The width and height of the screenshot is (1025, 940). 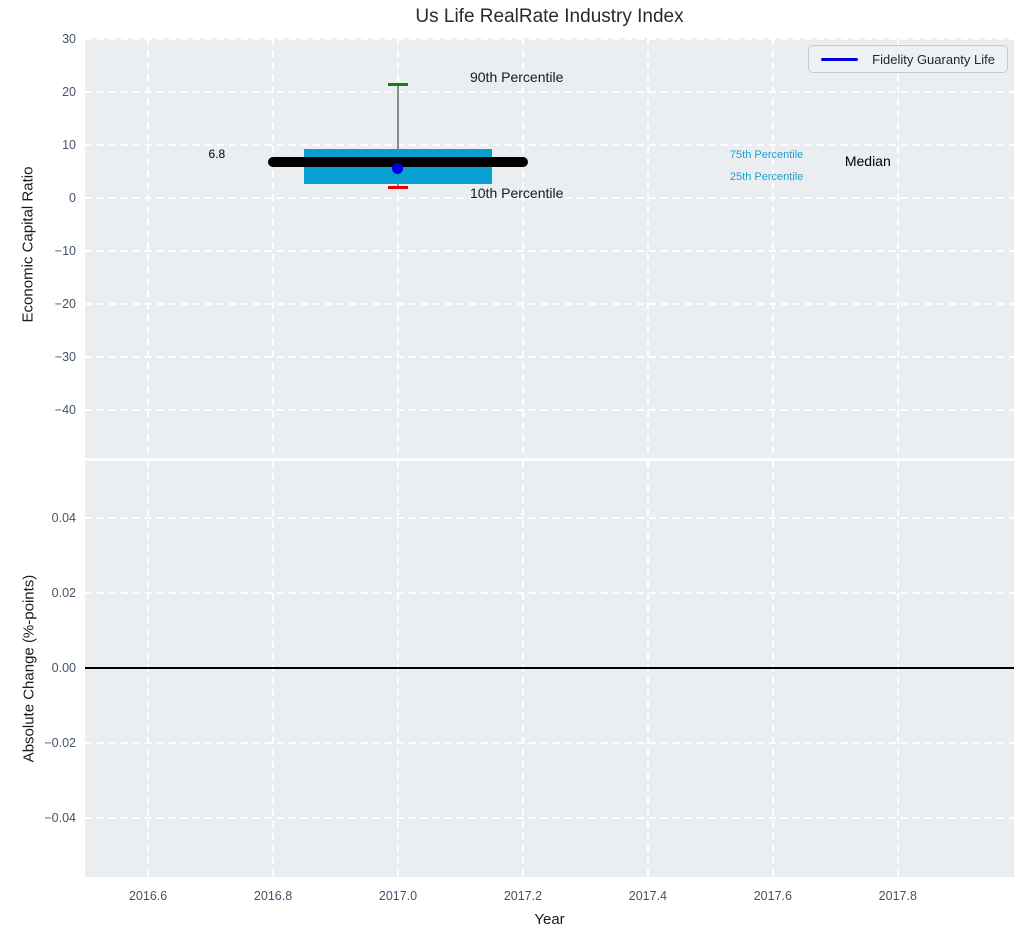 What do you see at coordinates (523, 896) in the screenshot?
I see `xtick-label: 2017.2` at bounding box center [523, 896].